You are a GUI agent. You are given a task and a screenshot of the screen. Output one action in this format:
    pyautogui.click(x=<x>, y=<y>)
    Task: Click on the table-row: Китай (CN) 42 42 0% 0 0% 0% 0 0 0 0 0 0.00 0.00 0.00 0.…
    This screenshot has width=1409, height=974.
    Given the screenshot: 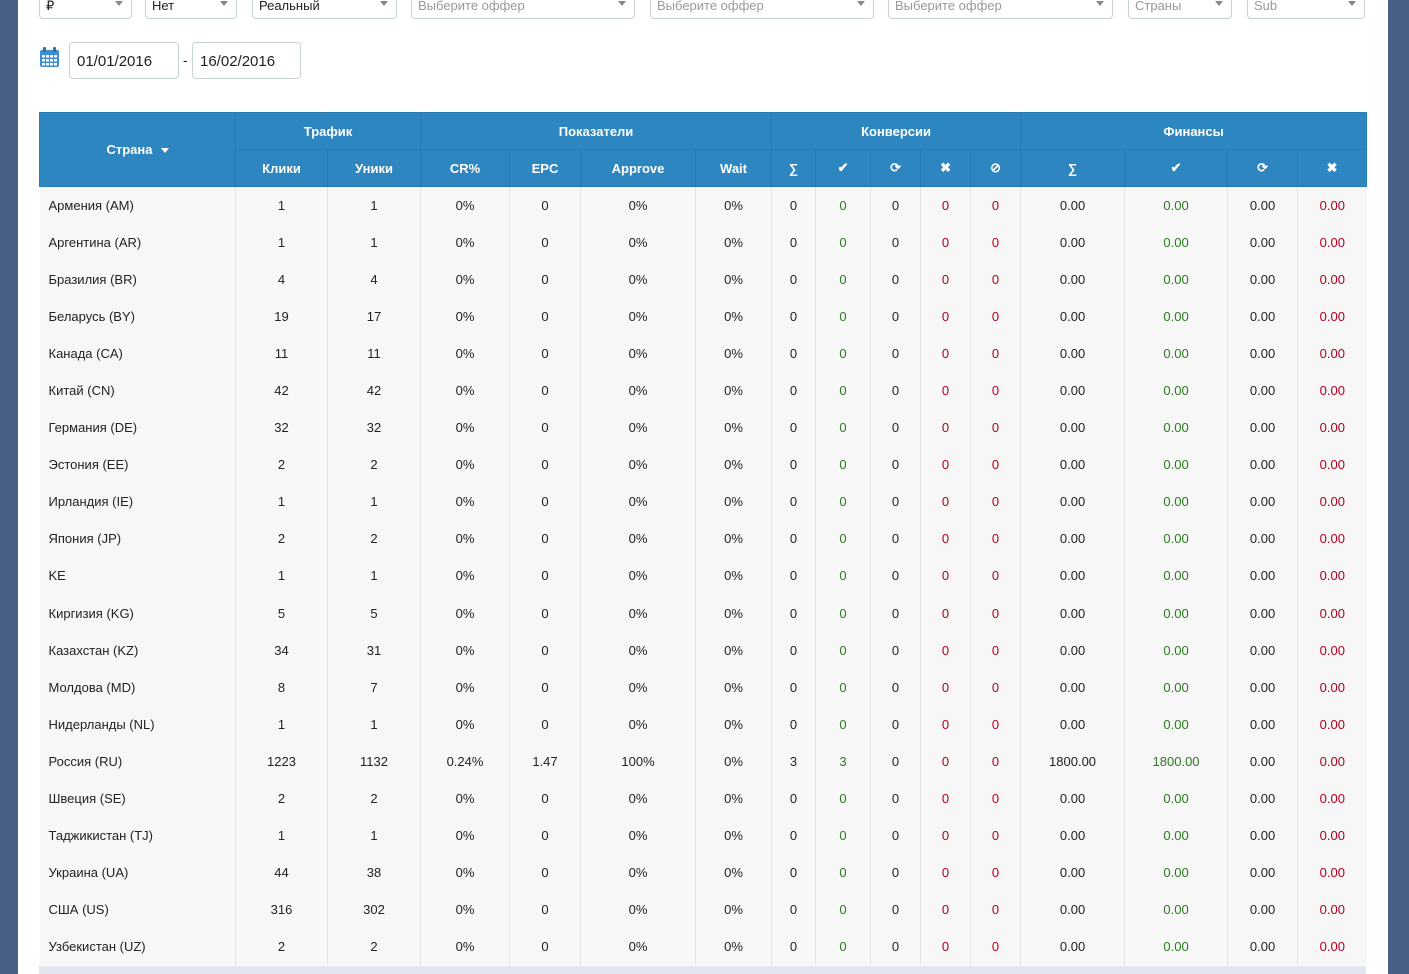 What is the action you would take?
    pyautogui.click(x=703, y=390)
    